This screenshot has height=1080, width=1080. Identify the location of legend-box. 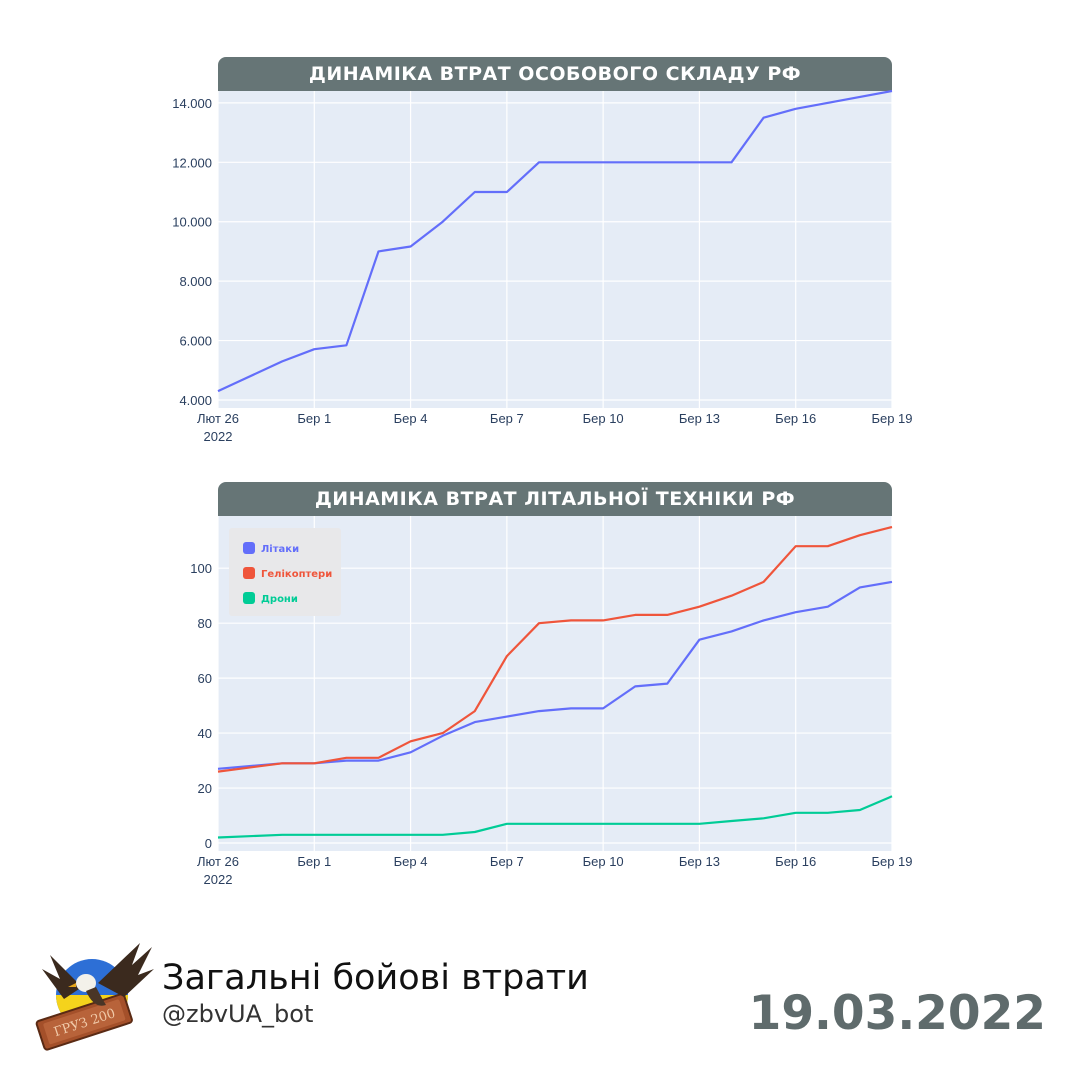
(285, 572).